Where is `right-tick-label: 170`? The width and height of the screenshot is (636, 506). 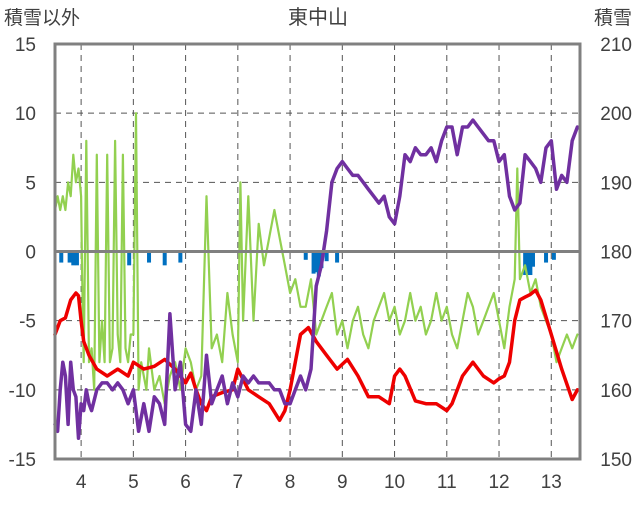 right-tick-label: 170 is located at coordinates (616, 322).